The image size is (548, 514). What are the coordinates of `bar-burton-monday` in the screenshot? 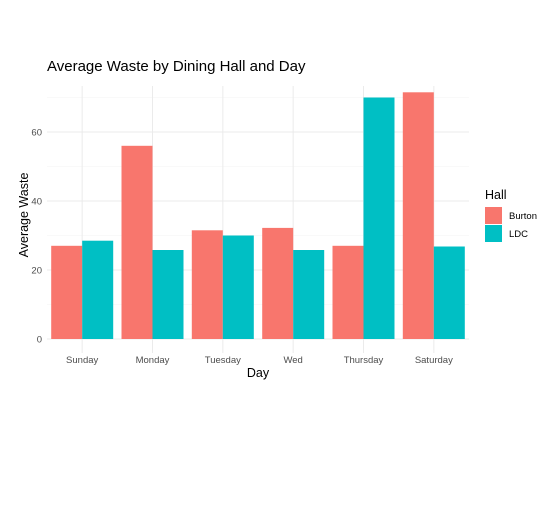 It's located at (137, 242).